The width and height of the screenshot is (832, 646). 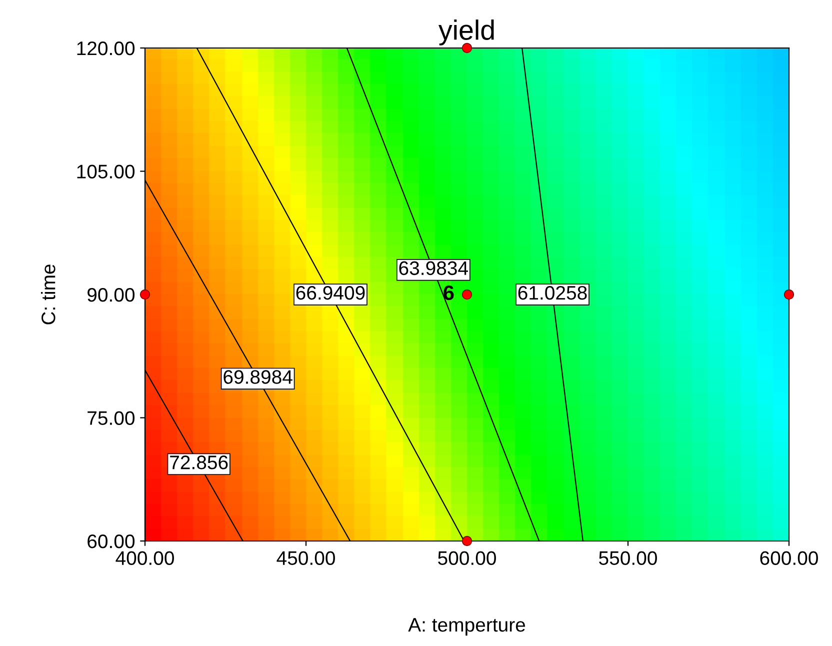 I want to click on annotation: 6, so click(x=449, y=292).